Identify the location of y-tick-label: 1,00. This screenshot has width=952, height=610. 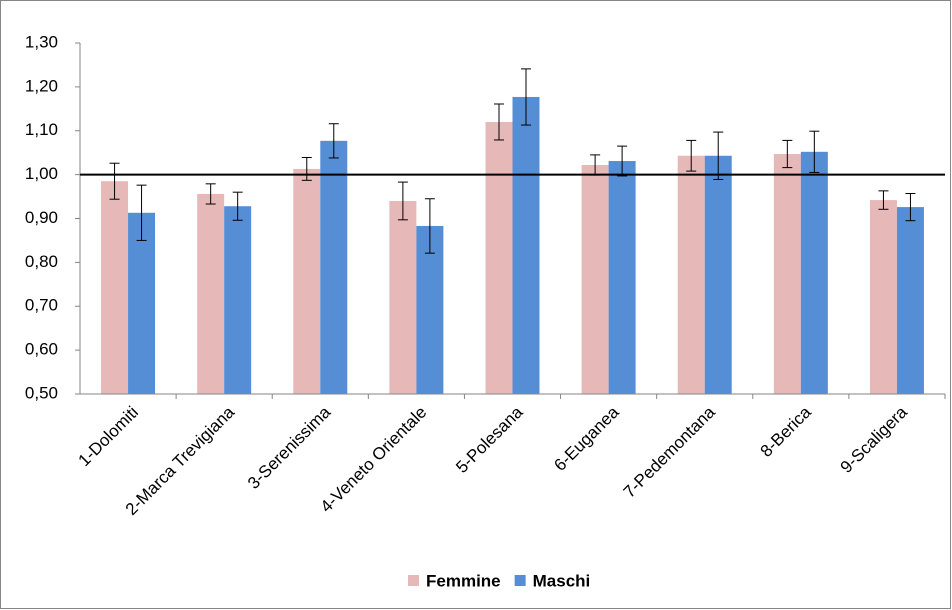
(41, 173).